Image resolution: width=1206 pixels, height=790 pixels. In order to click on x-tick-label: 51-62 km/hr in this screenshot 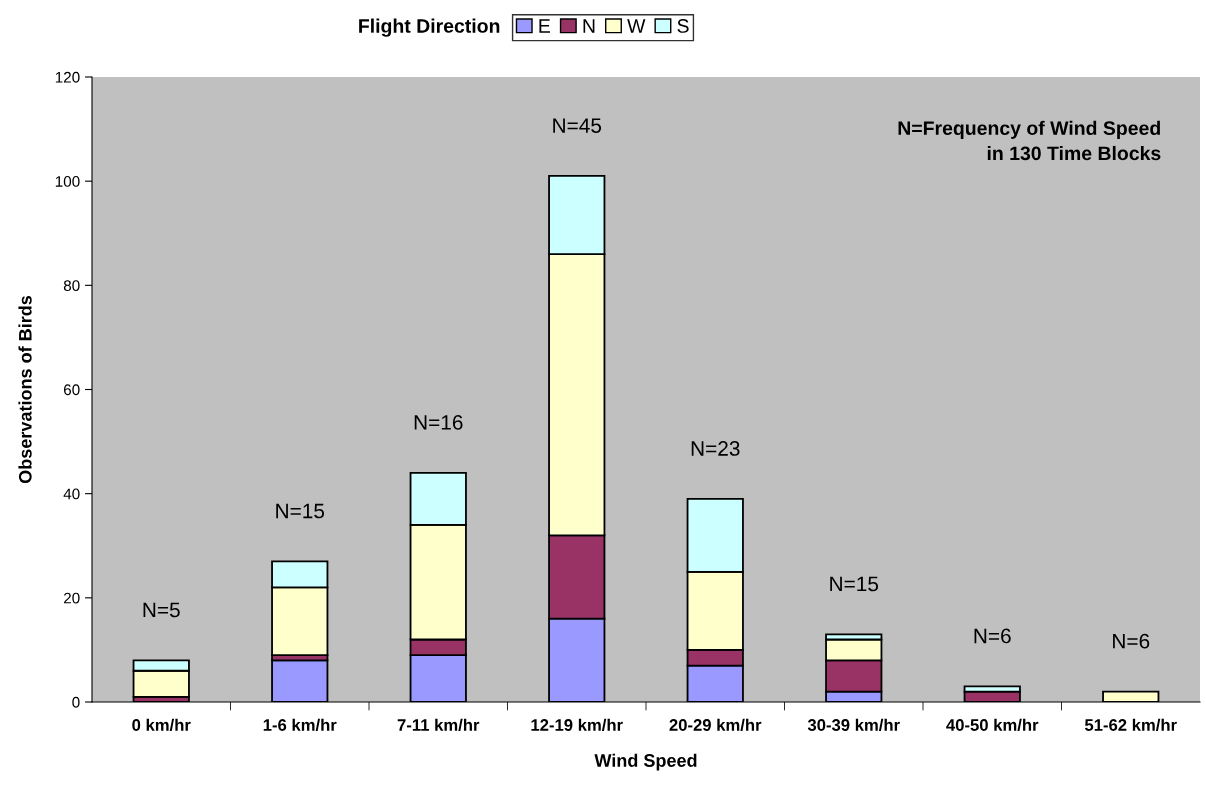, I will do `click(1130, 725)`.